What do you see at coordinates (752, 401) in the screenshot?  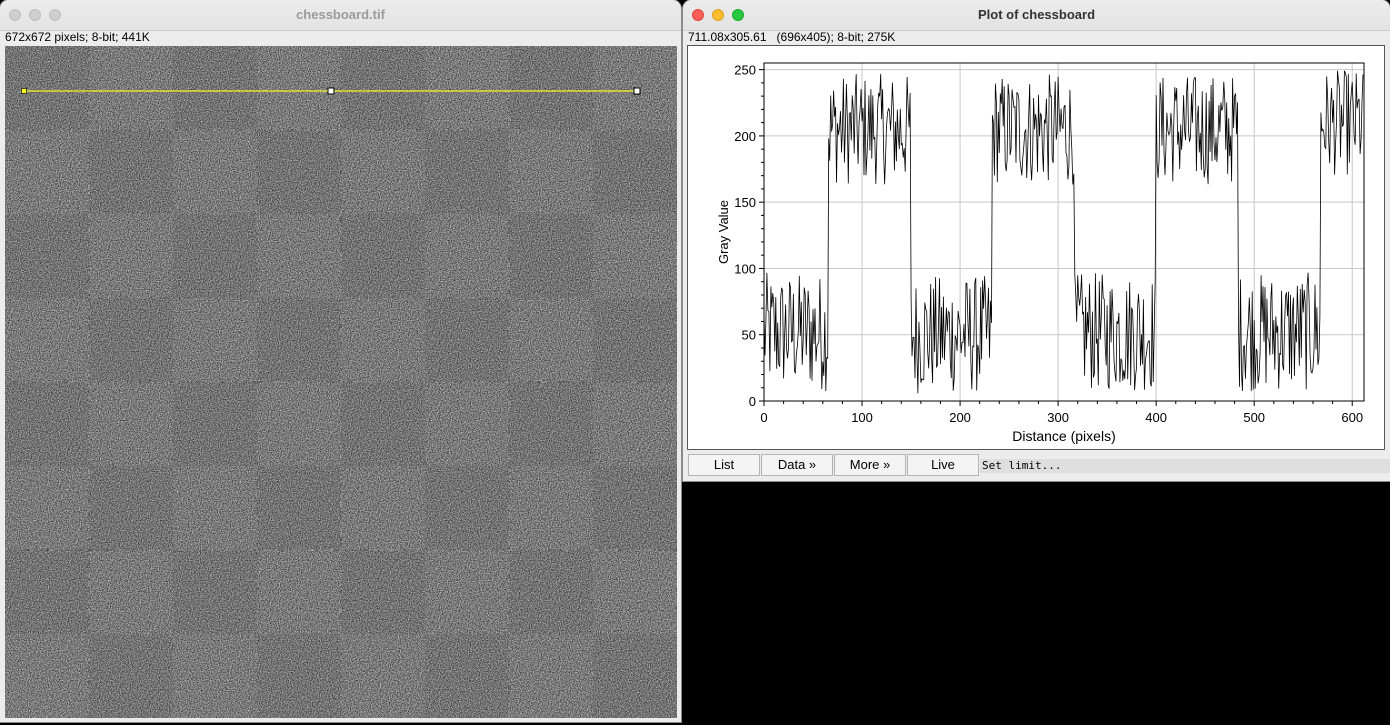 I see `y-tick-label: 0` at bounding box center [752, 401].